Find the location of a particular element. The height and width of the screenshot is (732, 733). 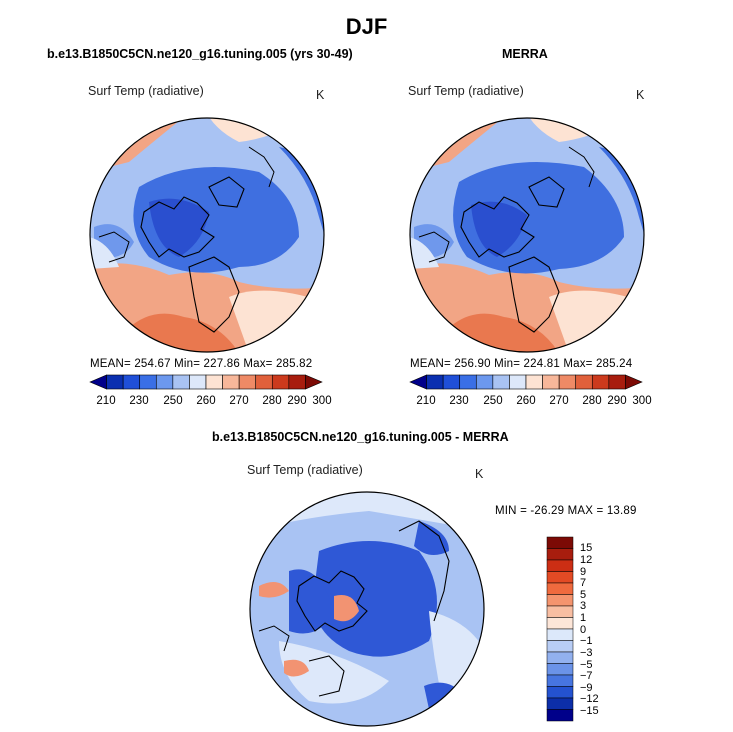

model-variable-label: Surf Temp (radiative) is located at coordinates (146, 91).